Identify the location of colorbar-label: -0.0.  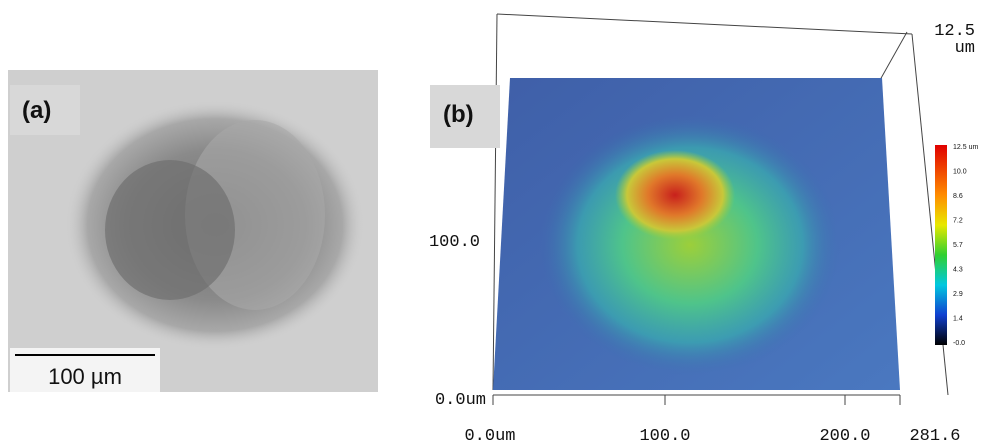
(959, 343).